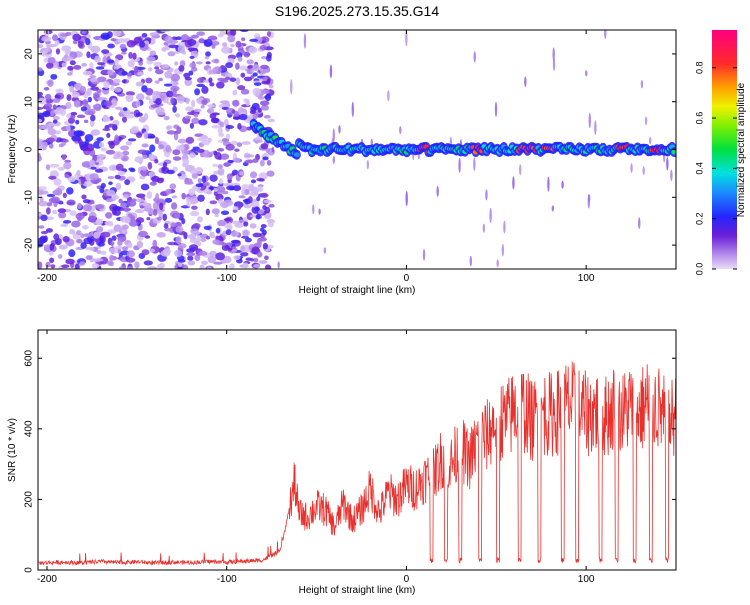 This screenshot has width=750, height=605. I want to click on spectrogram-track-point, so click(673, 152).